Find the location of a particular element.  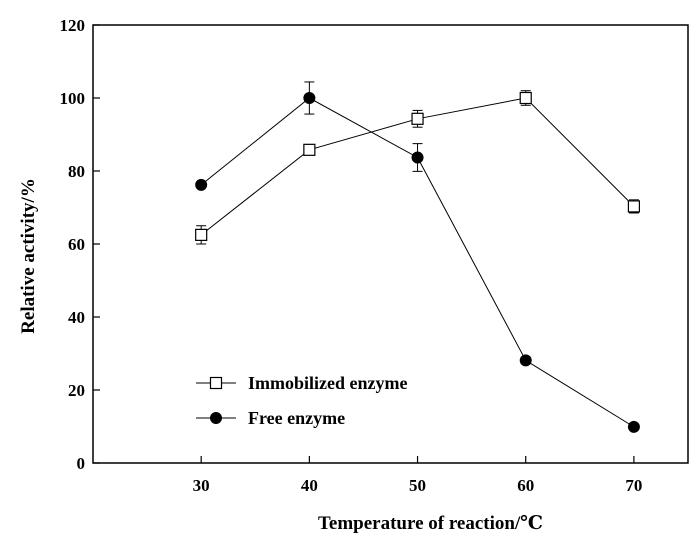

legend-label: Free enzyme is located at coordinates (296, 418).